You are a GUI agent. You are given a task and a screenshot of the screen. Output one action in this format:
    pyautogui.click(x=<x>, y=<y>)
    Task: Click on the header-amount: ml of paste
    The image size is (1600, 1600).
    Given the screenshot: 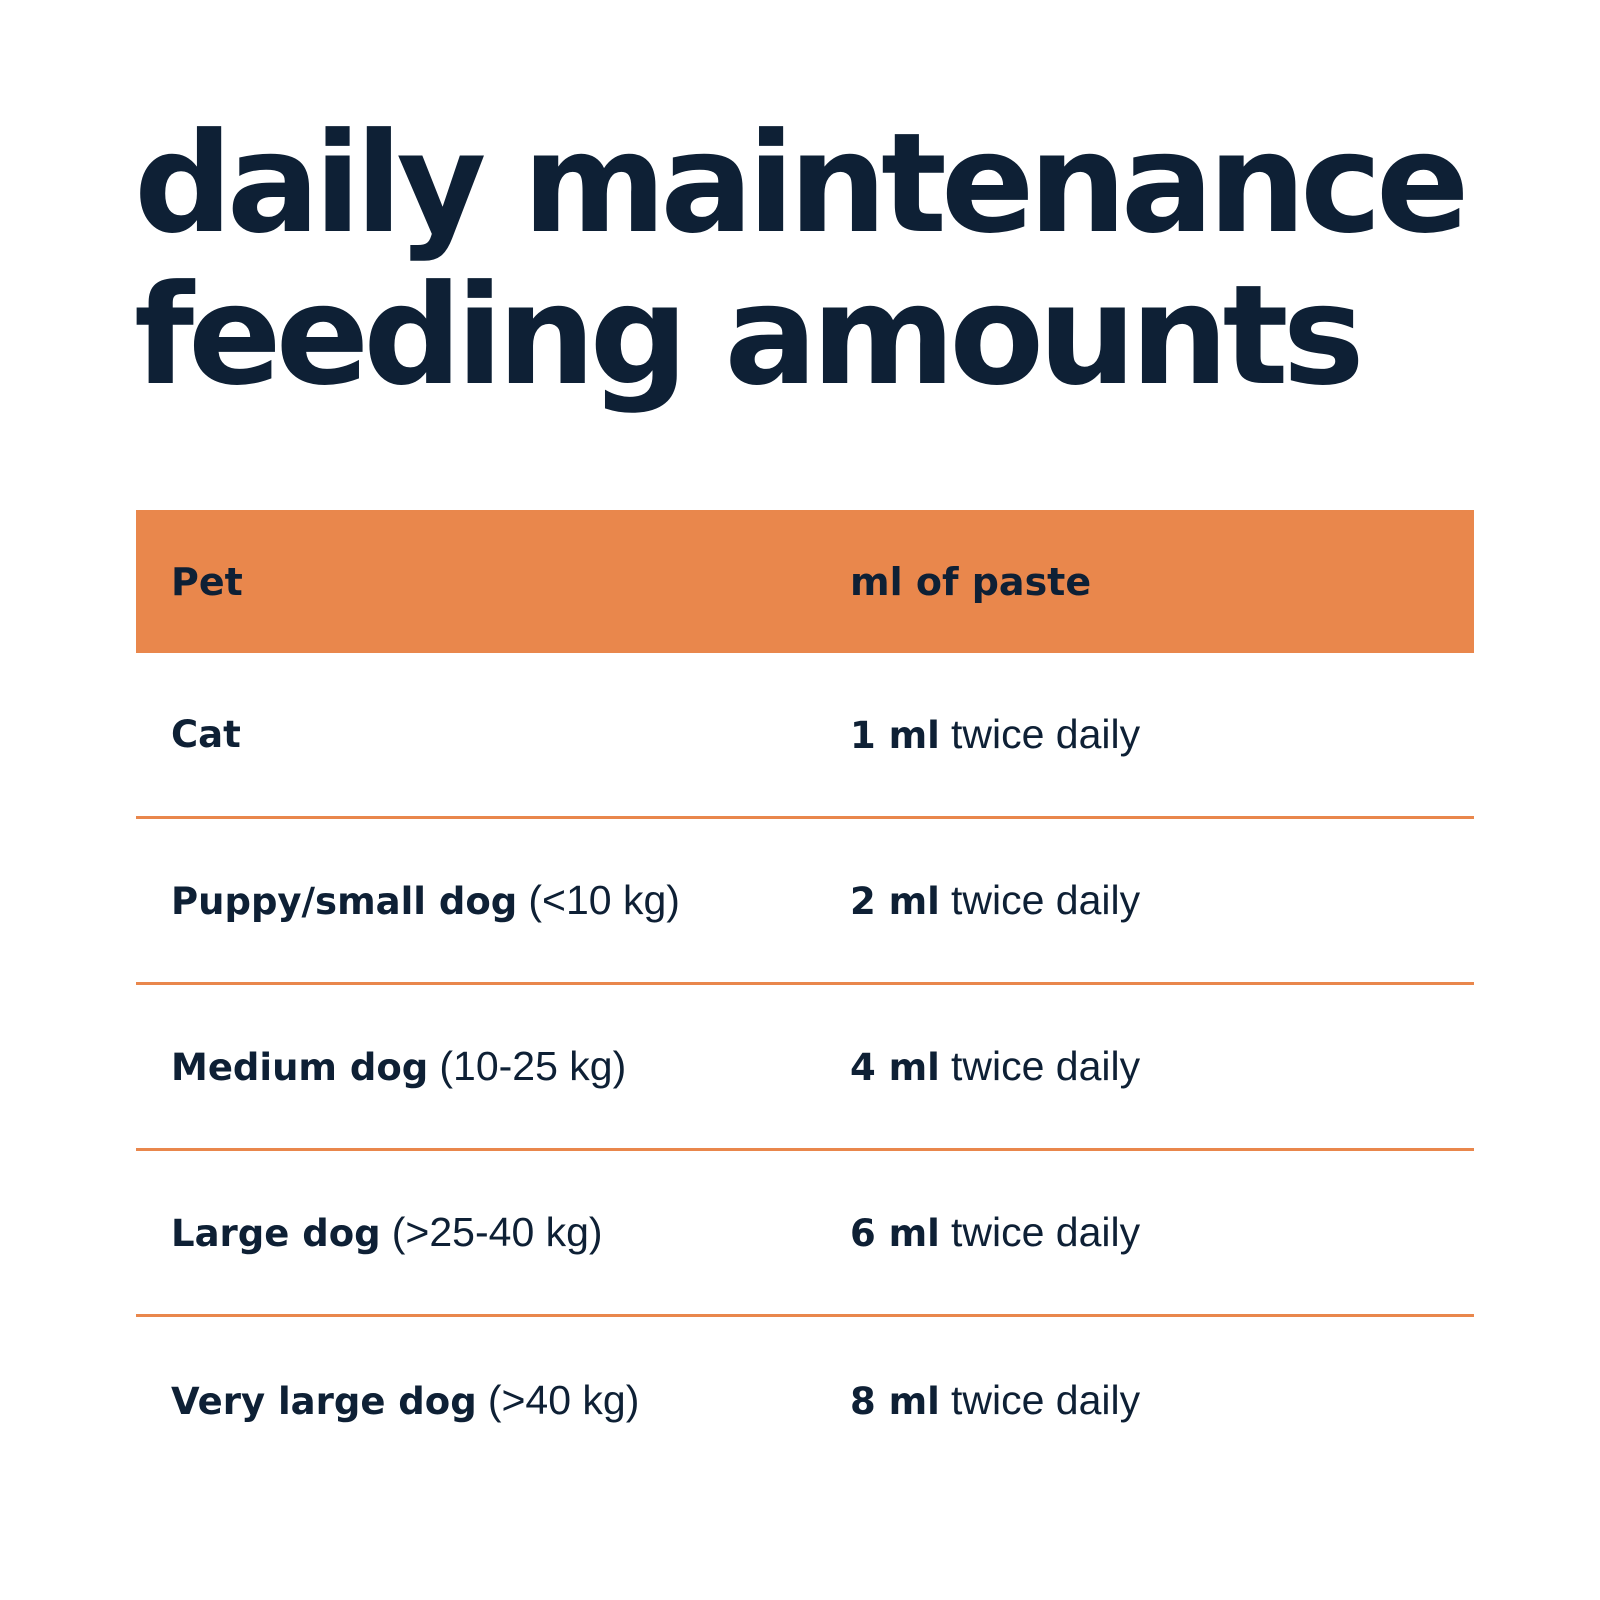 What is the action you would take?
    pyautogui.click(x=971, y=581)
    